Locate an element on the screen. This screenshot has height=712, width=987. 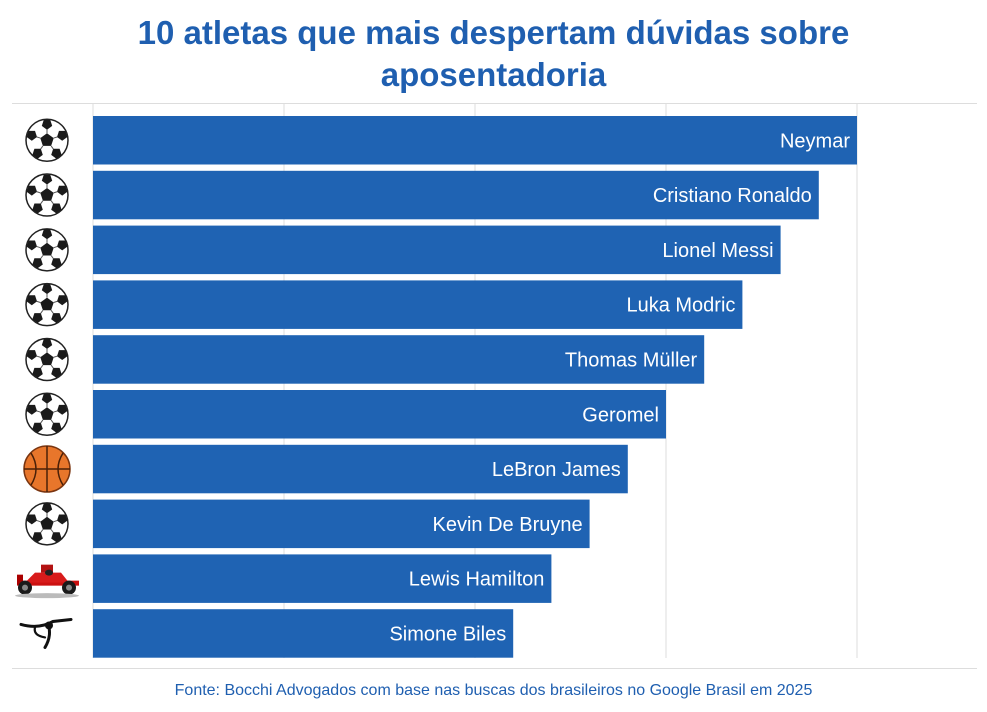
bar-label: Kevin De Bruyne is located at coordinates (508, 525).